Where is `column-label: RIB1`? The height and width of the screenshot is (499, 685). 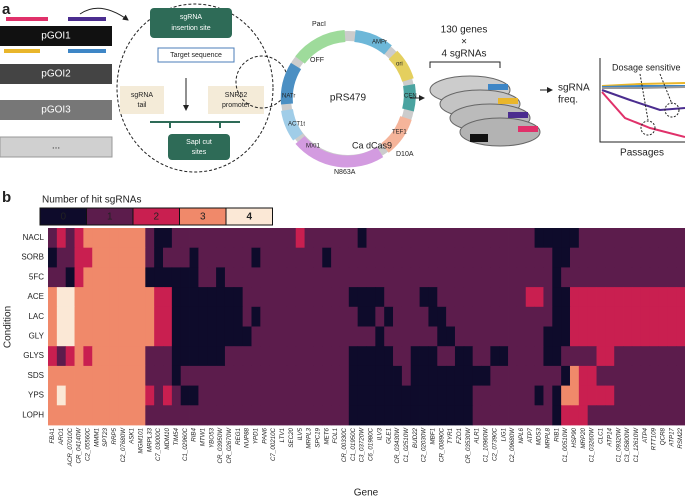
column-label: RIB1 is located at coordinates (556, 435).